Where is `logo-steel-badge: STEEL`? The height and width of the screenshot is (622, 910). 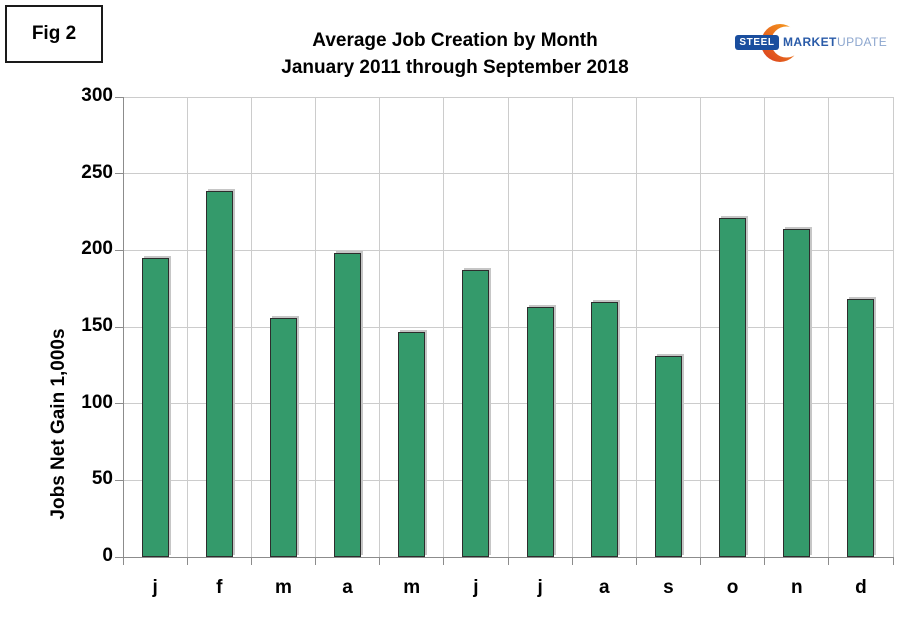
logo-steel-badge: STEEL is located at coordinates (757, 42).